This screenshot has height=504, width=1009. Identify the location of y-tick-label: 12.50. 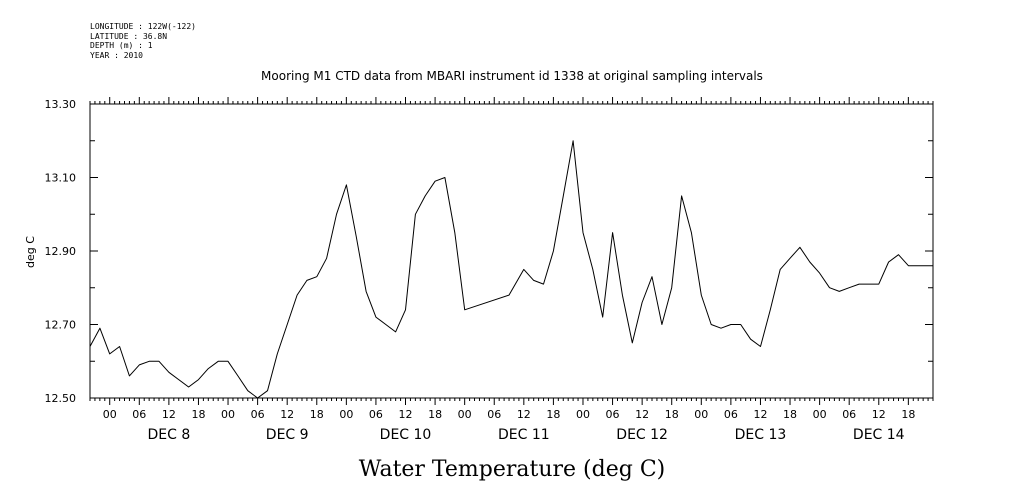
(61, 398).